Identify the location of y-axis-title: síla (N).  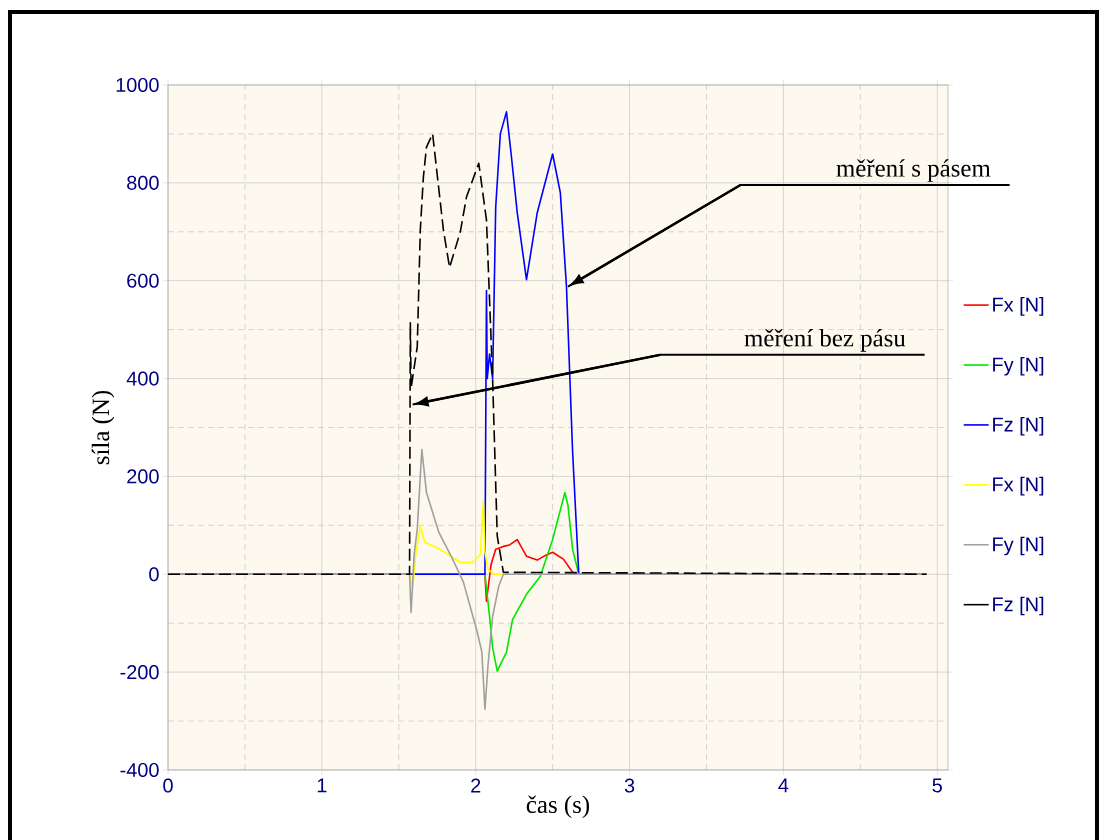
(103, 427).